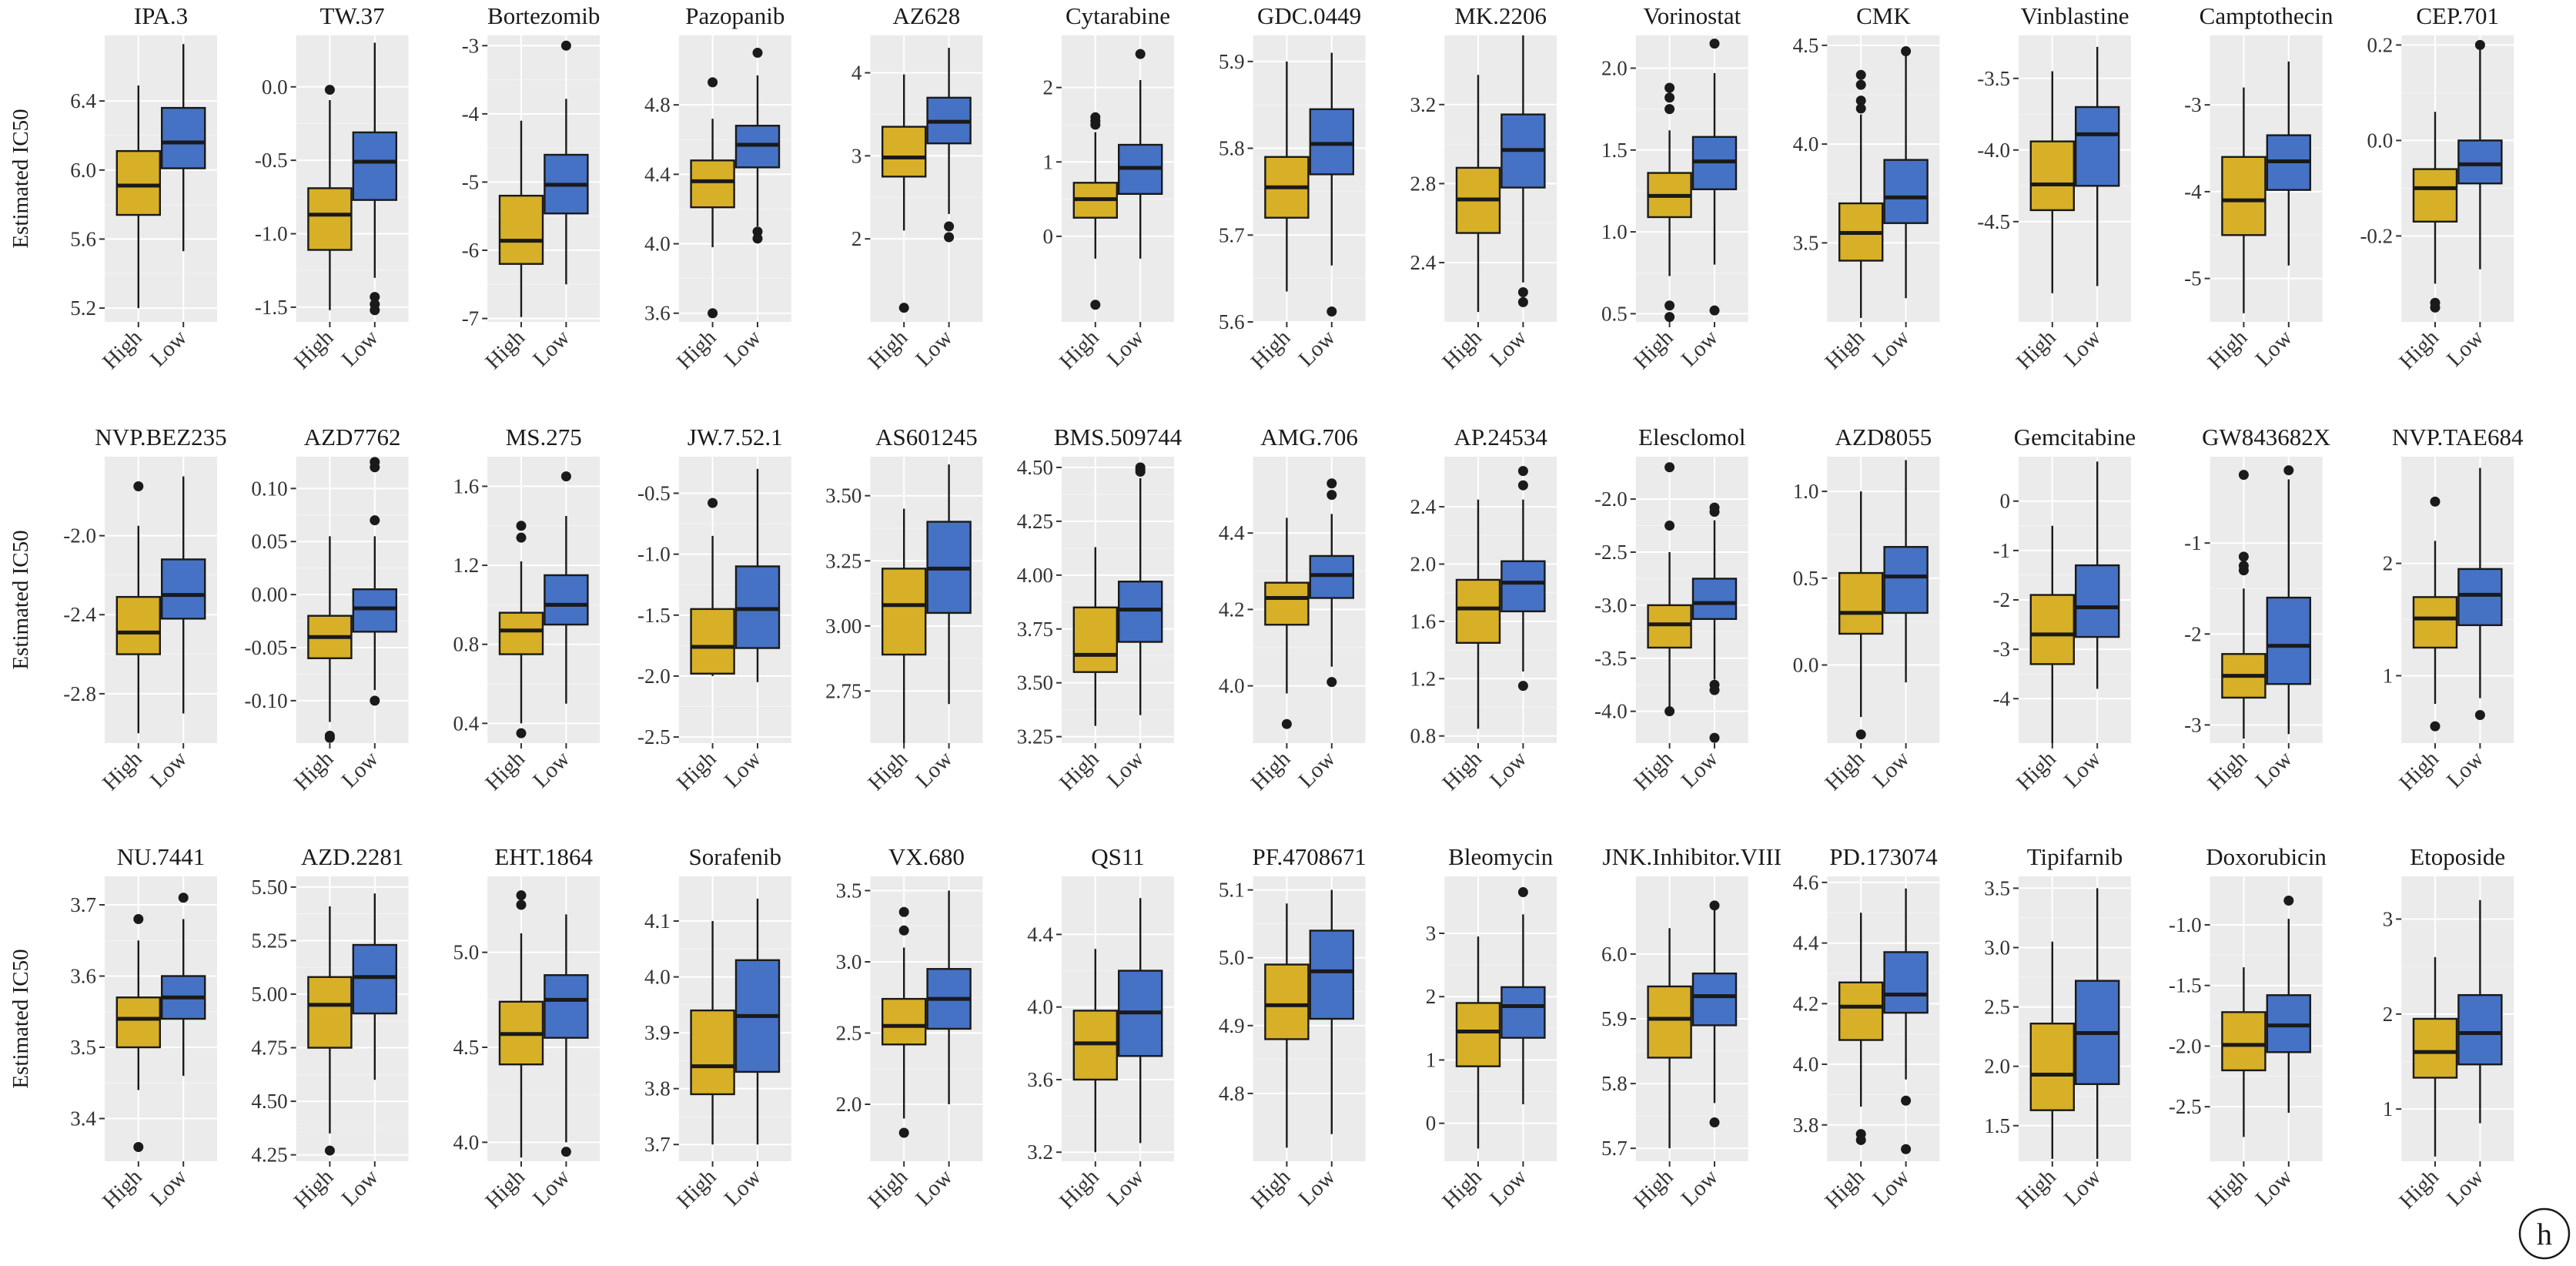 This screenshot has width=2576, height=1266. Describe the element at coordinates (1615, 1083) in the screenshot. I see `y-tick-label: 5.8` at that location.